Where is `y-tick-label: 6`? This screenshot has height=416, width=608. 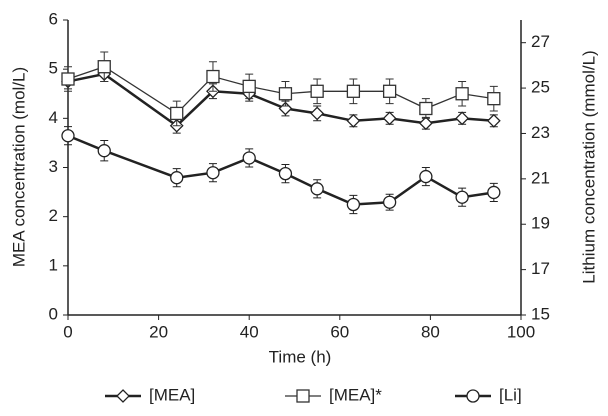 y-tick-label: 6 is located at coordinates (53, 18).